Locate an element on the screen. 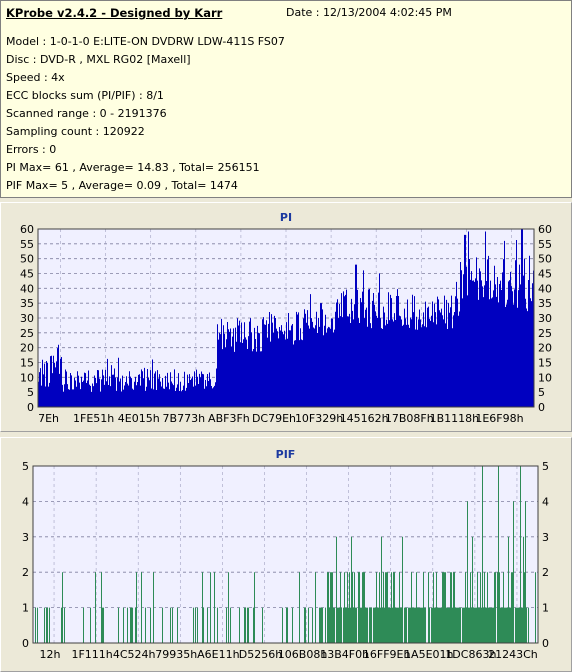  y-tick-label-left: 45 is located at coordinates (27, 274).